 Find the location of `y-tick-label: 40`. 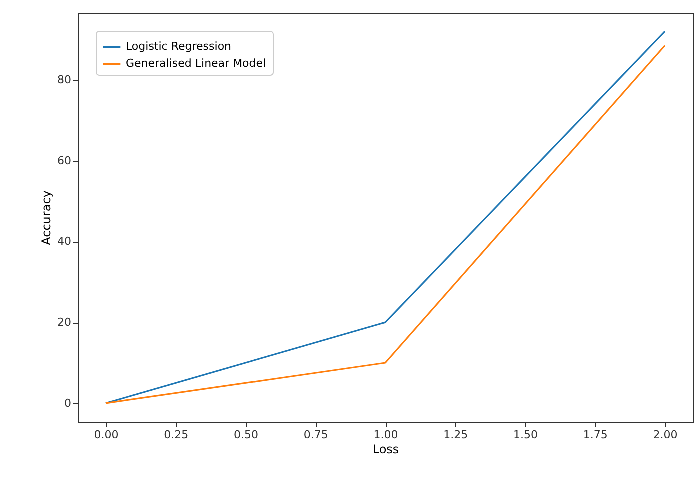

y-tick-label: 40 is located at coordinates (65, 241).